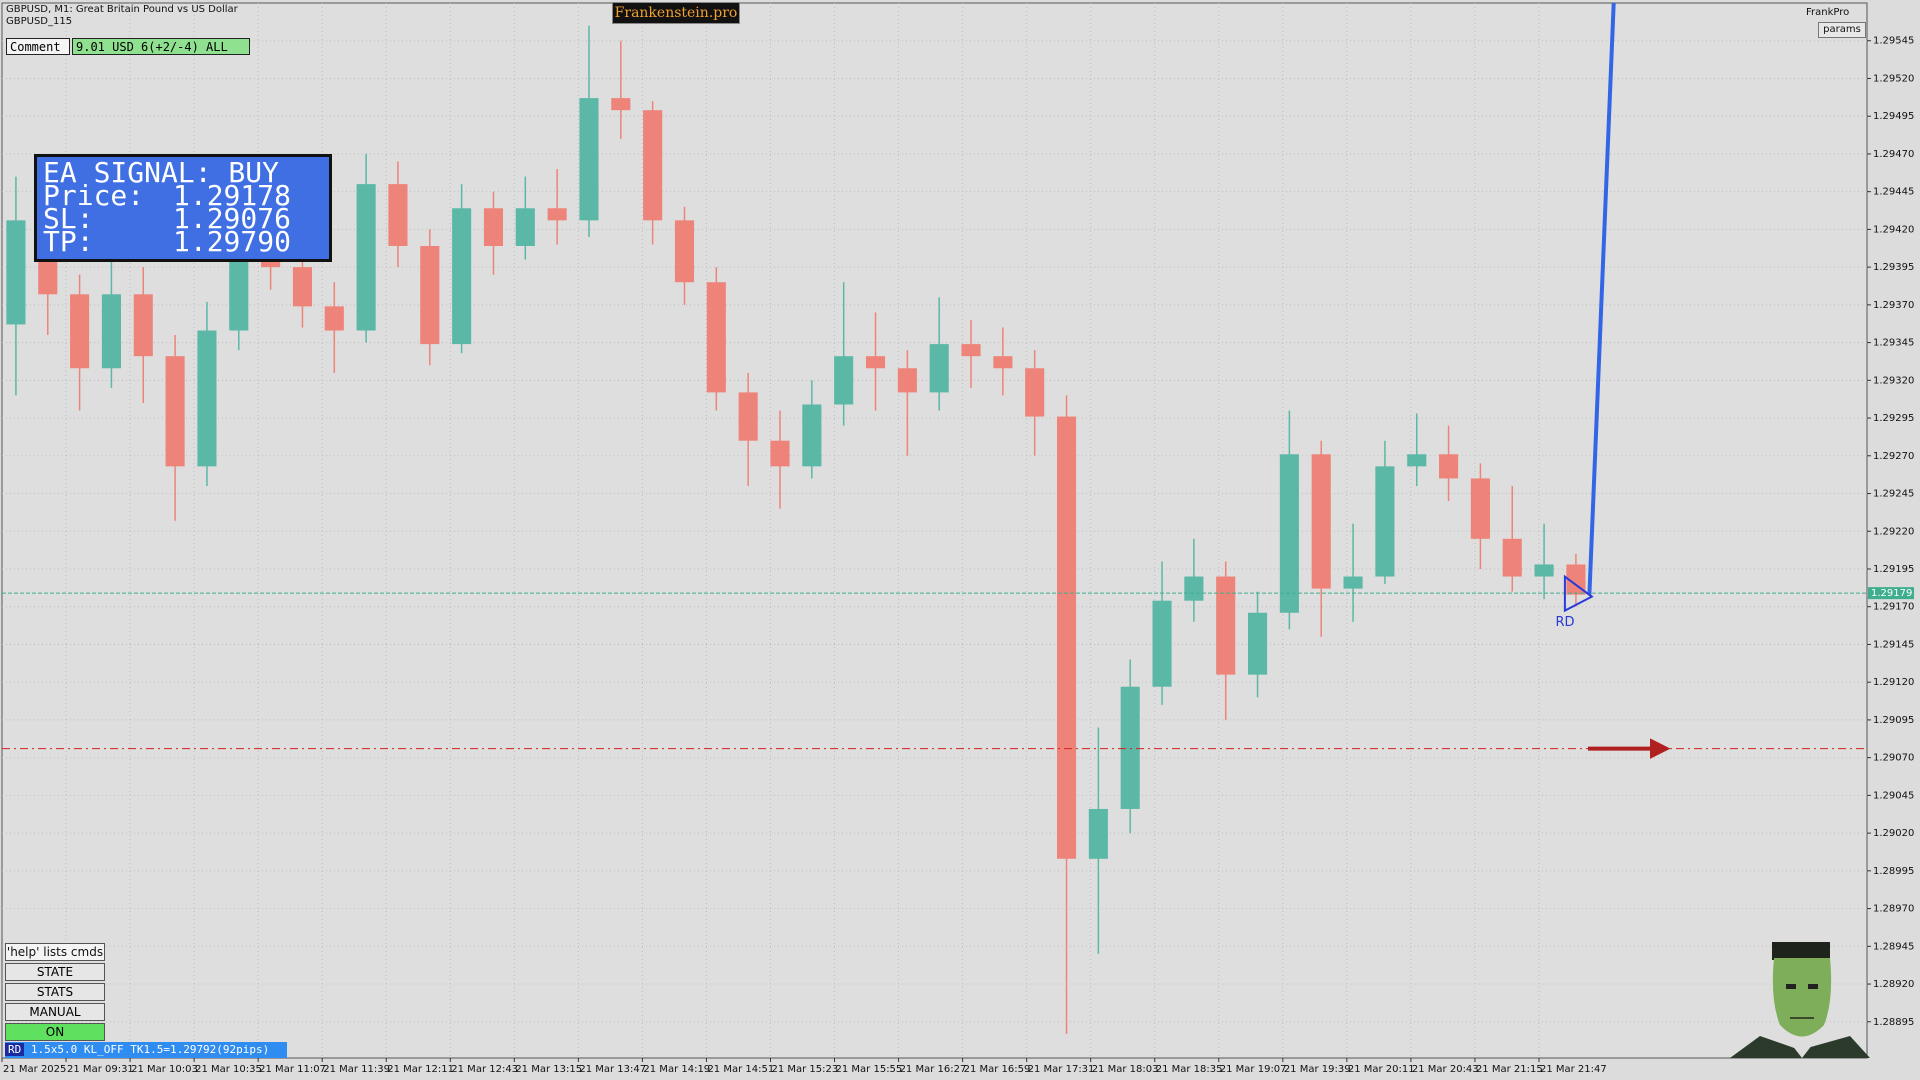 This screenshot has width=1920, height=1080. I want to click on tp-line, so click(1601, 299).